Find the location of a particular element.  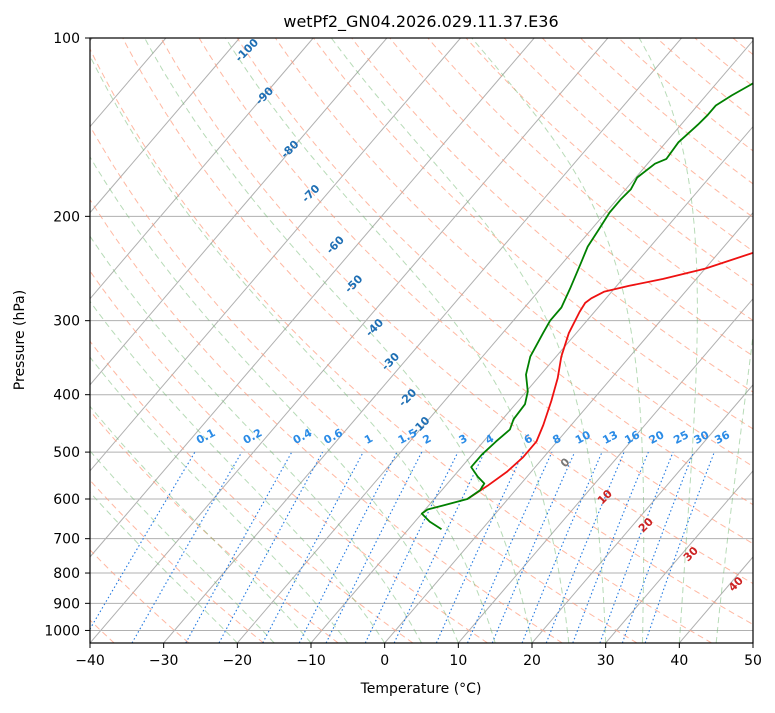

y-tick-label: 300 is located at coordinates (66, 322).